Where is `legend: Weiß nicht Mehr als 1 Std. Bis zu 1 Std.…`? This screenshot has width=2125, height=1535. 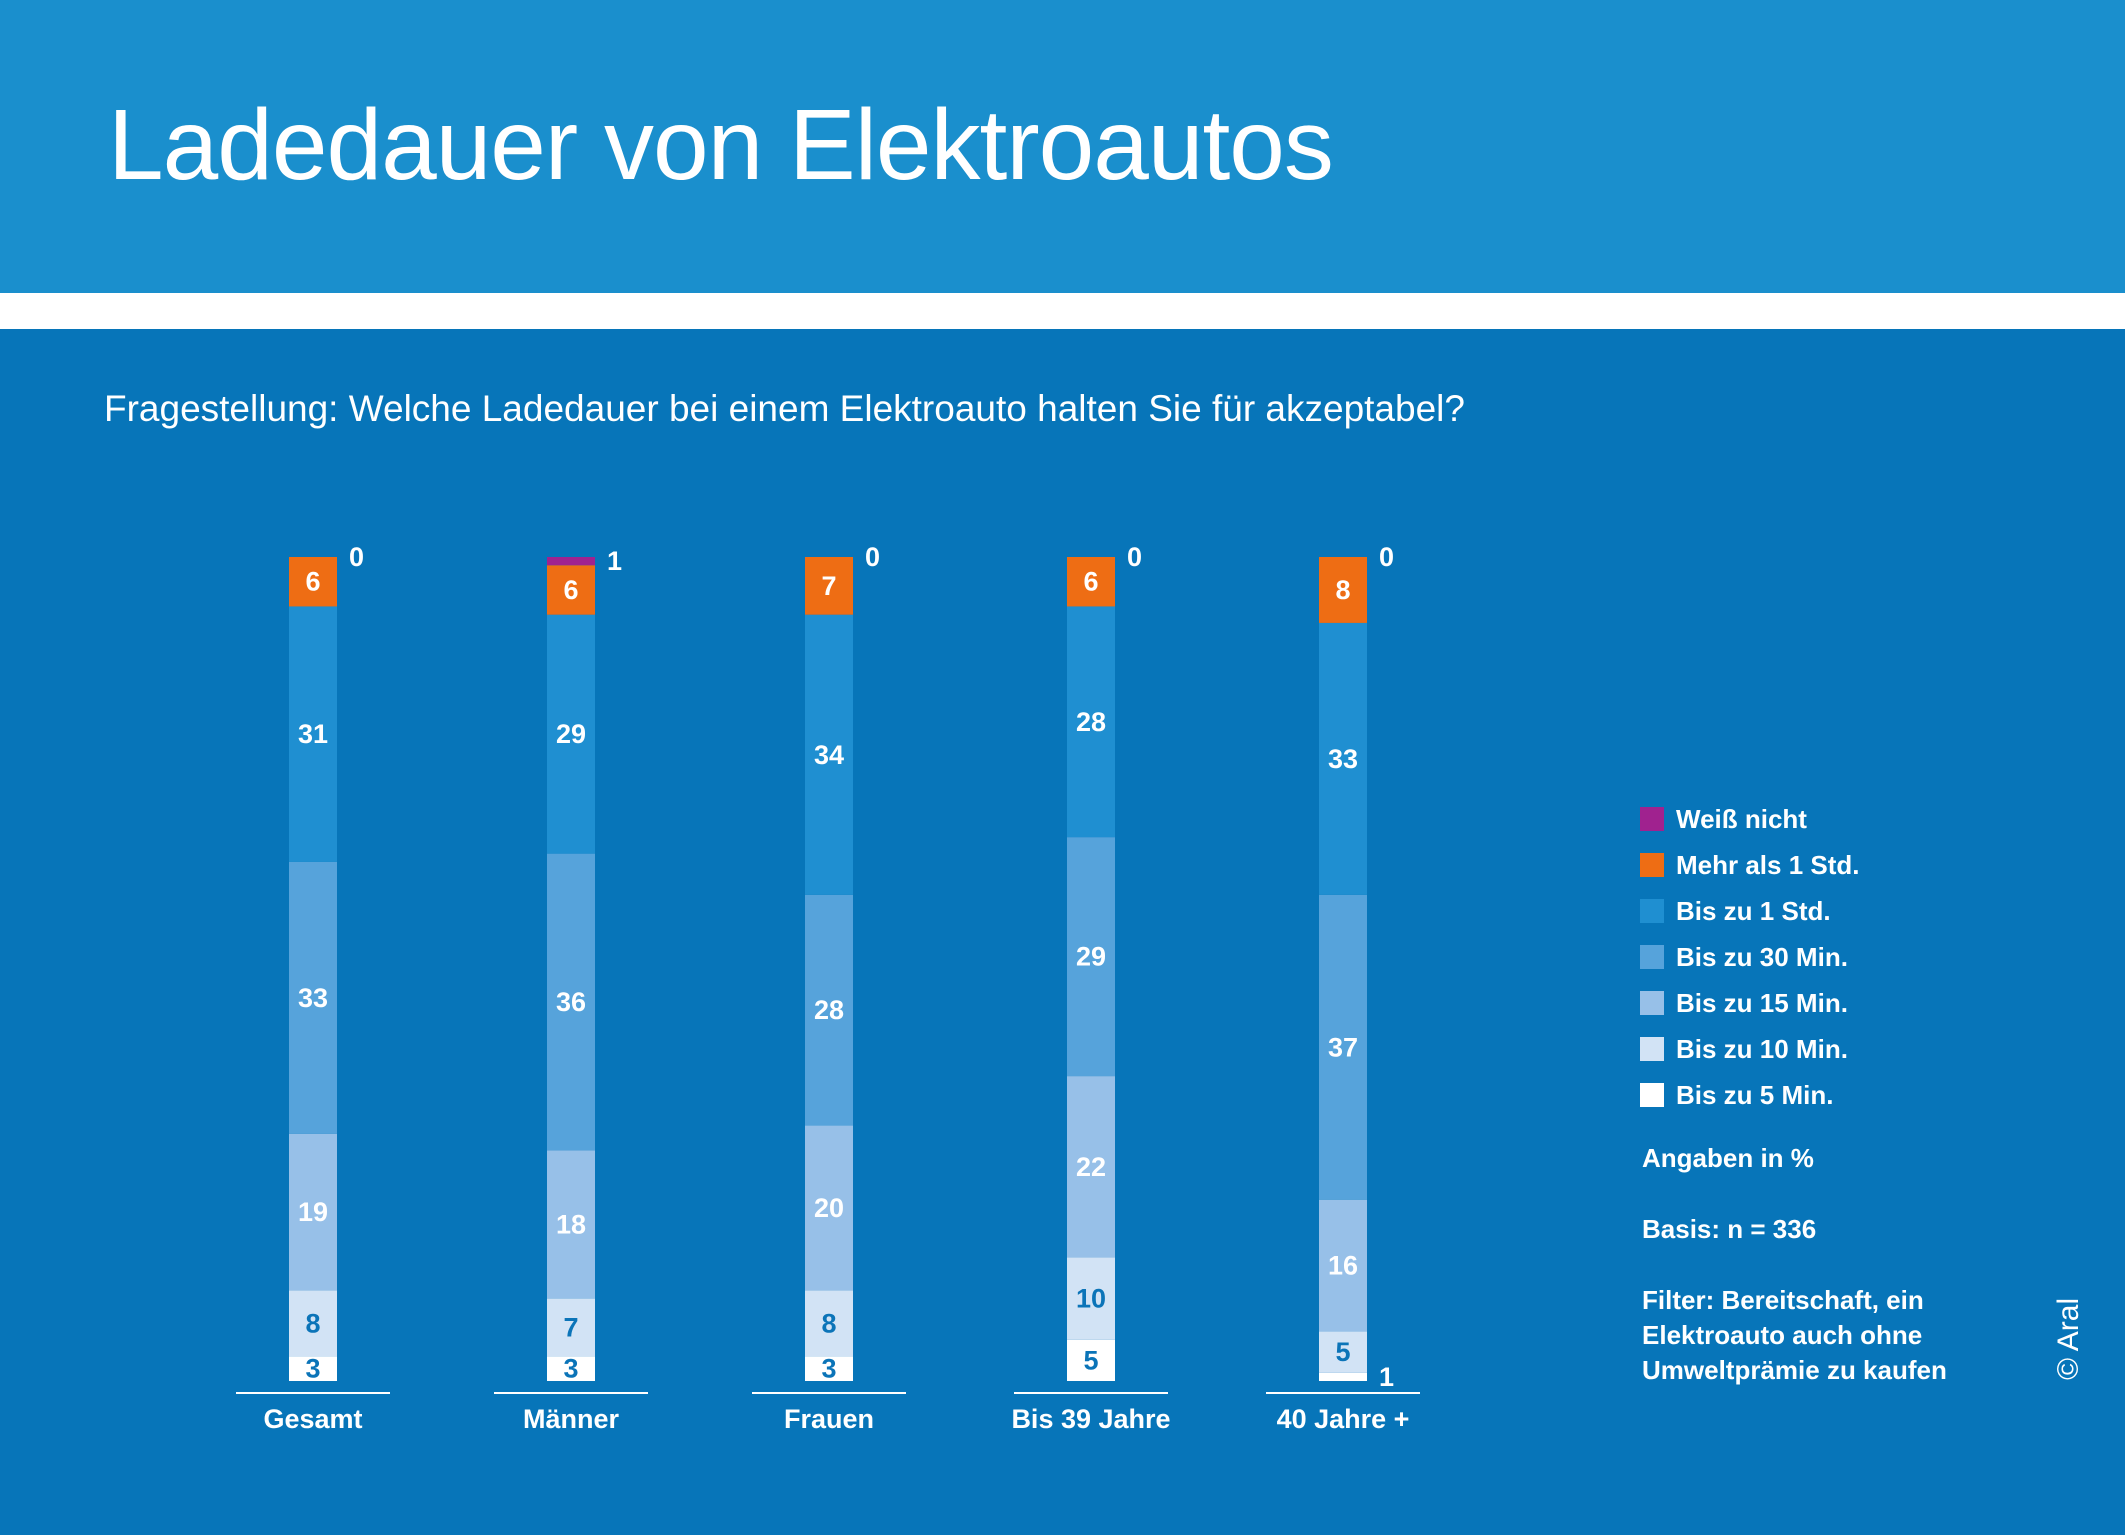 legend: Weiß nicht Mehr als 1 Std. Bis zu 1 Std.… is located at coordinates (1750, 957).